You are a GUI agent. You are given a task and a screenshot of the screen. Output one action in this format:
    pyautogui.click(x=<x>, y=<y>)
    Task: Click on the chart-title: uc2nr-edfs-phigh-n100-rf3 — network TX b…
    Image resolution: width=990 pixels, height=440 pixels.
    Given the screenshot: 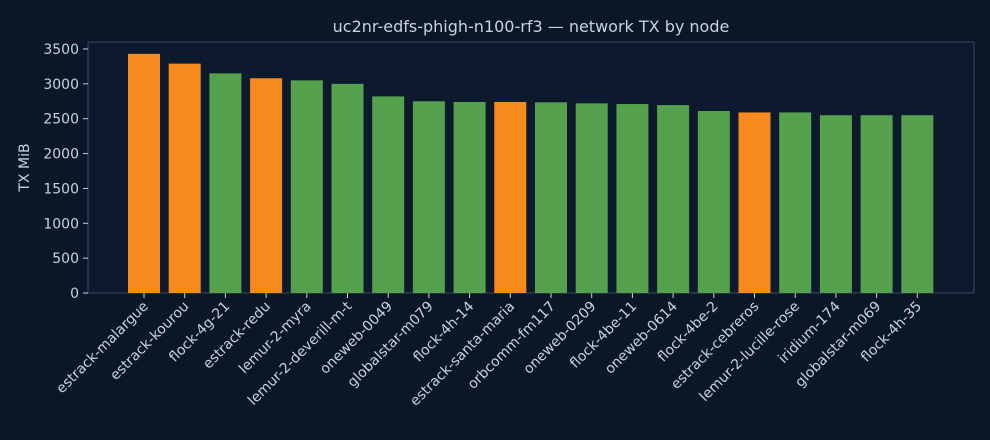 What is the action you would take?
    pyautogui.click(x=531, y=26)
    